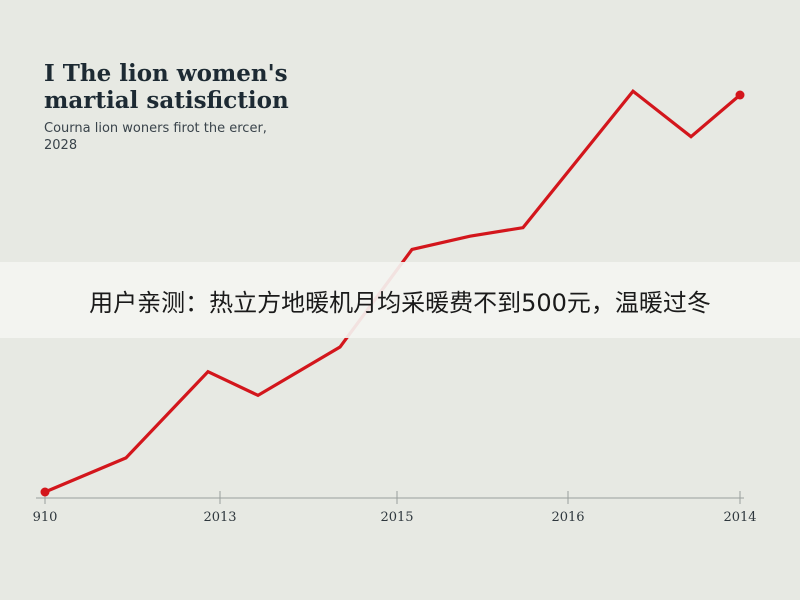  What do you see at coordinates (219, 517) in the screenshot?
I see `x-tick-label: 2013` at bounding box center [219, 517].